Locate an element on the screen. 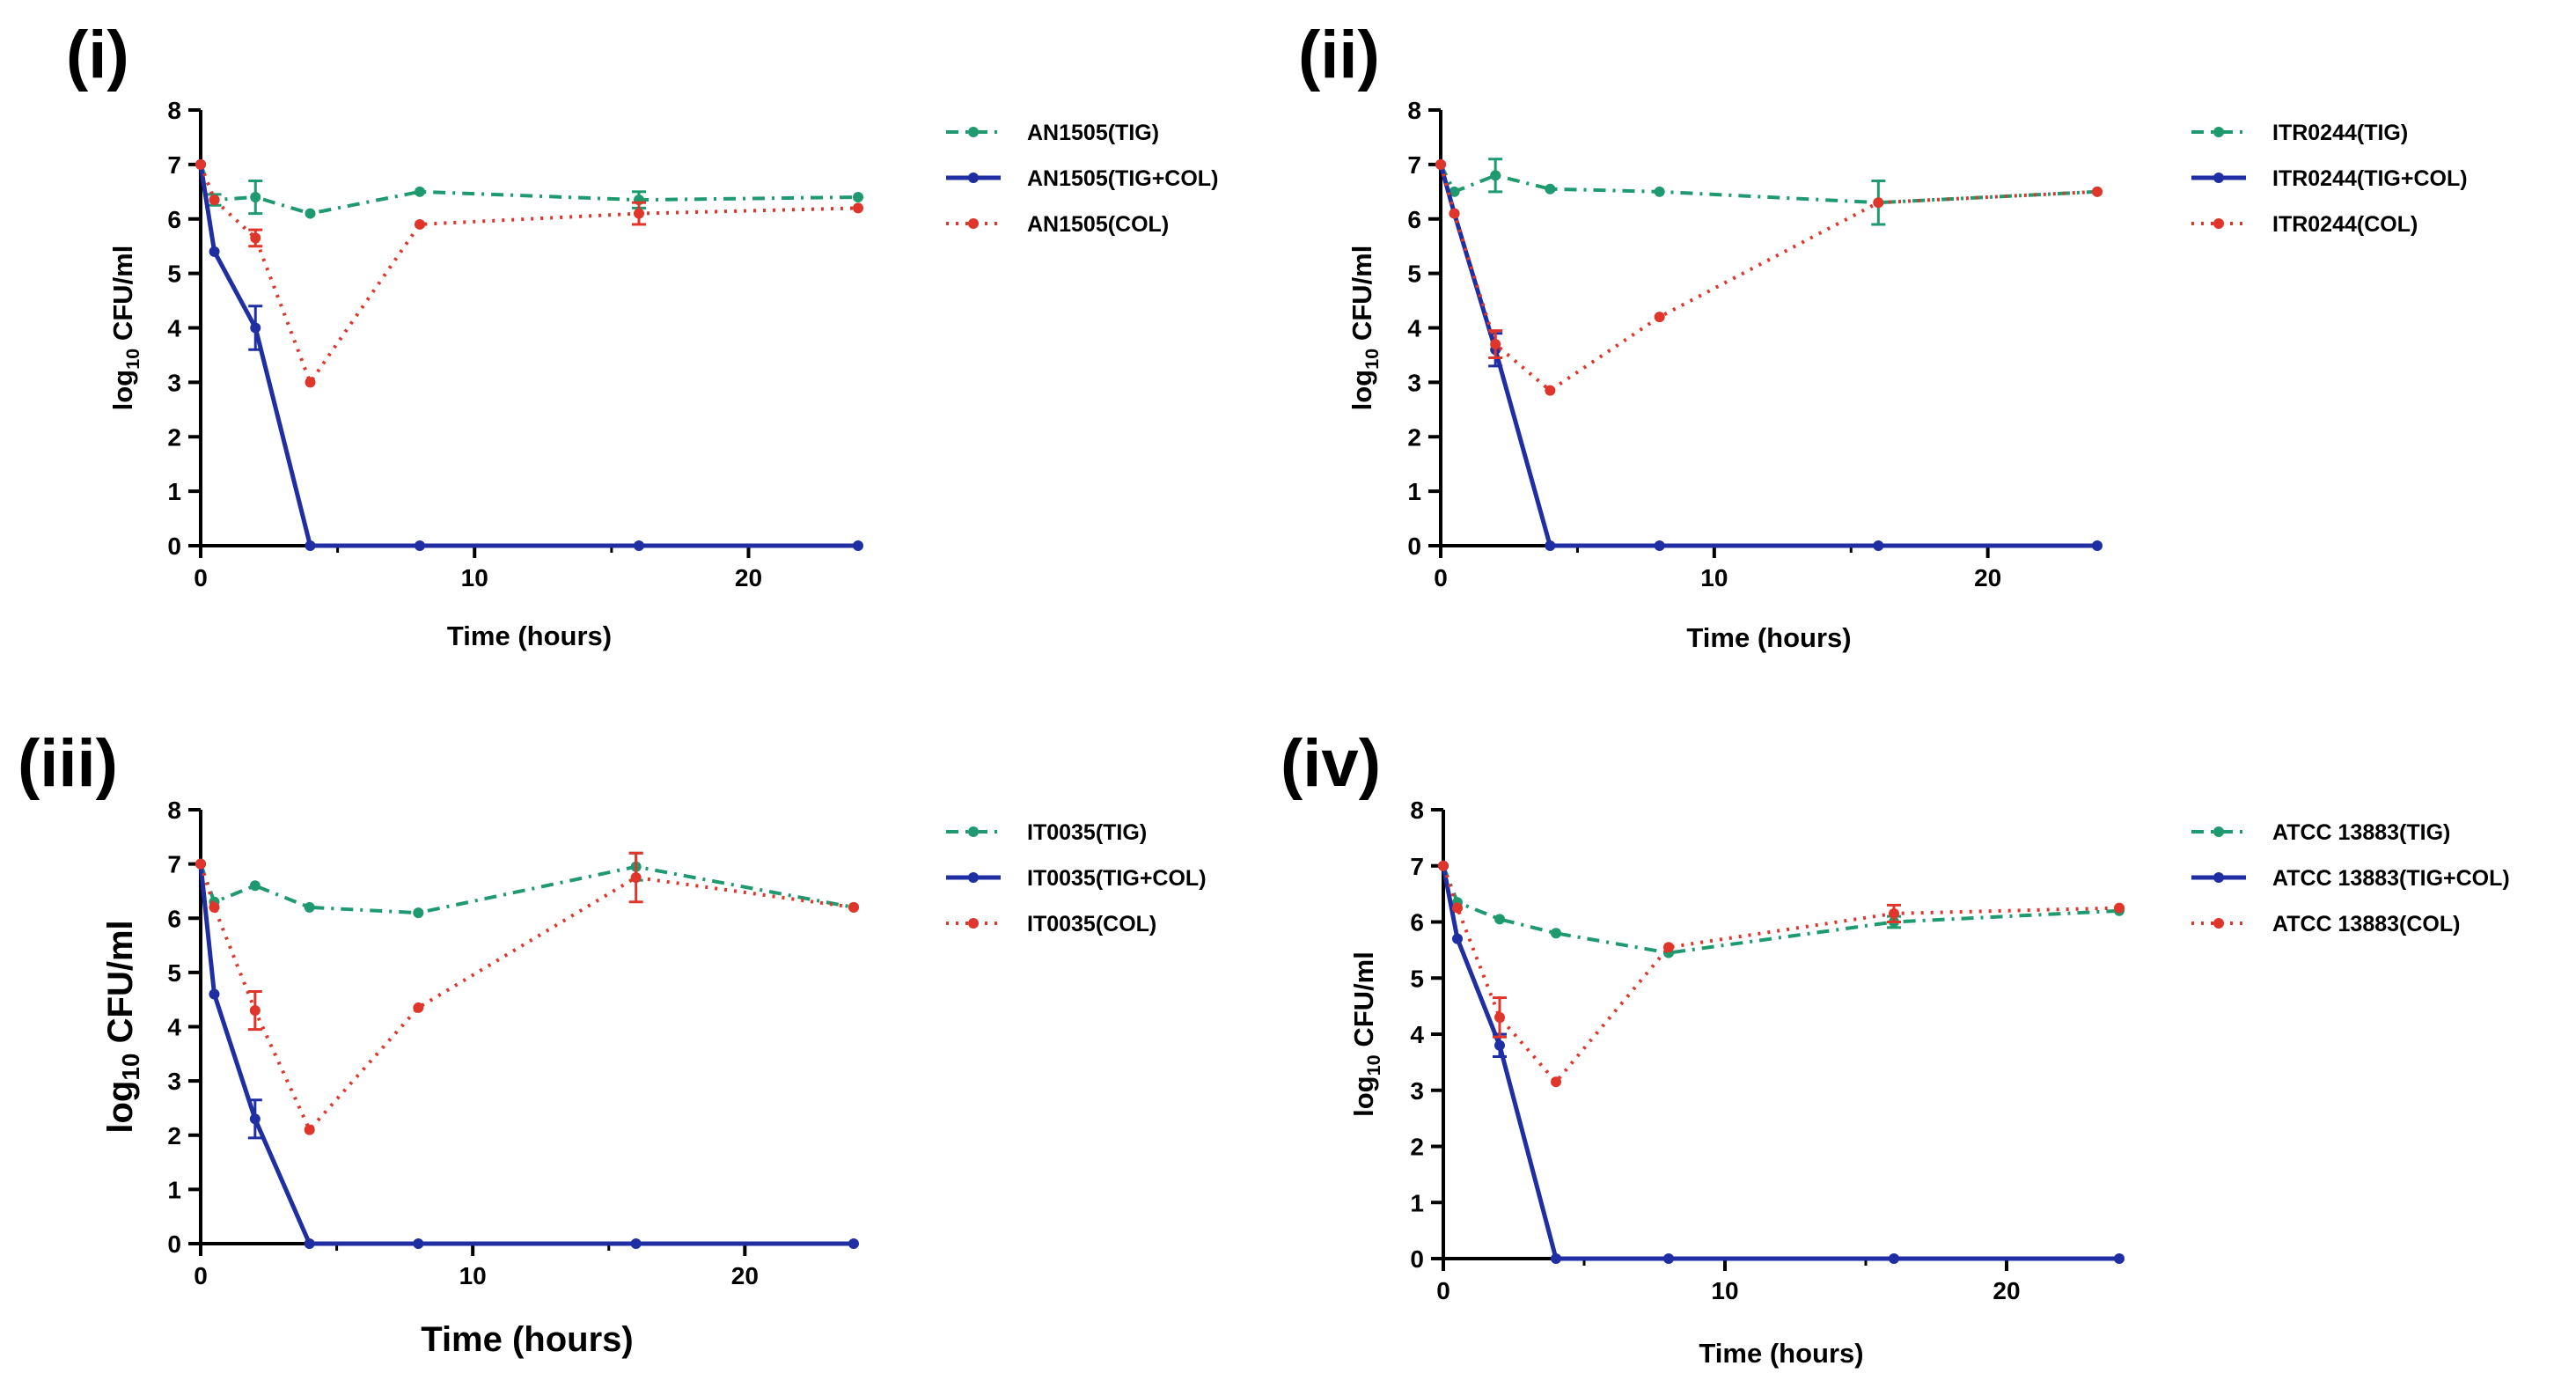 This screenshot has width=2576, height=1388. legend-label: AN1505(TIG+COL) is located at coordinates (1122, 178).